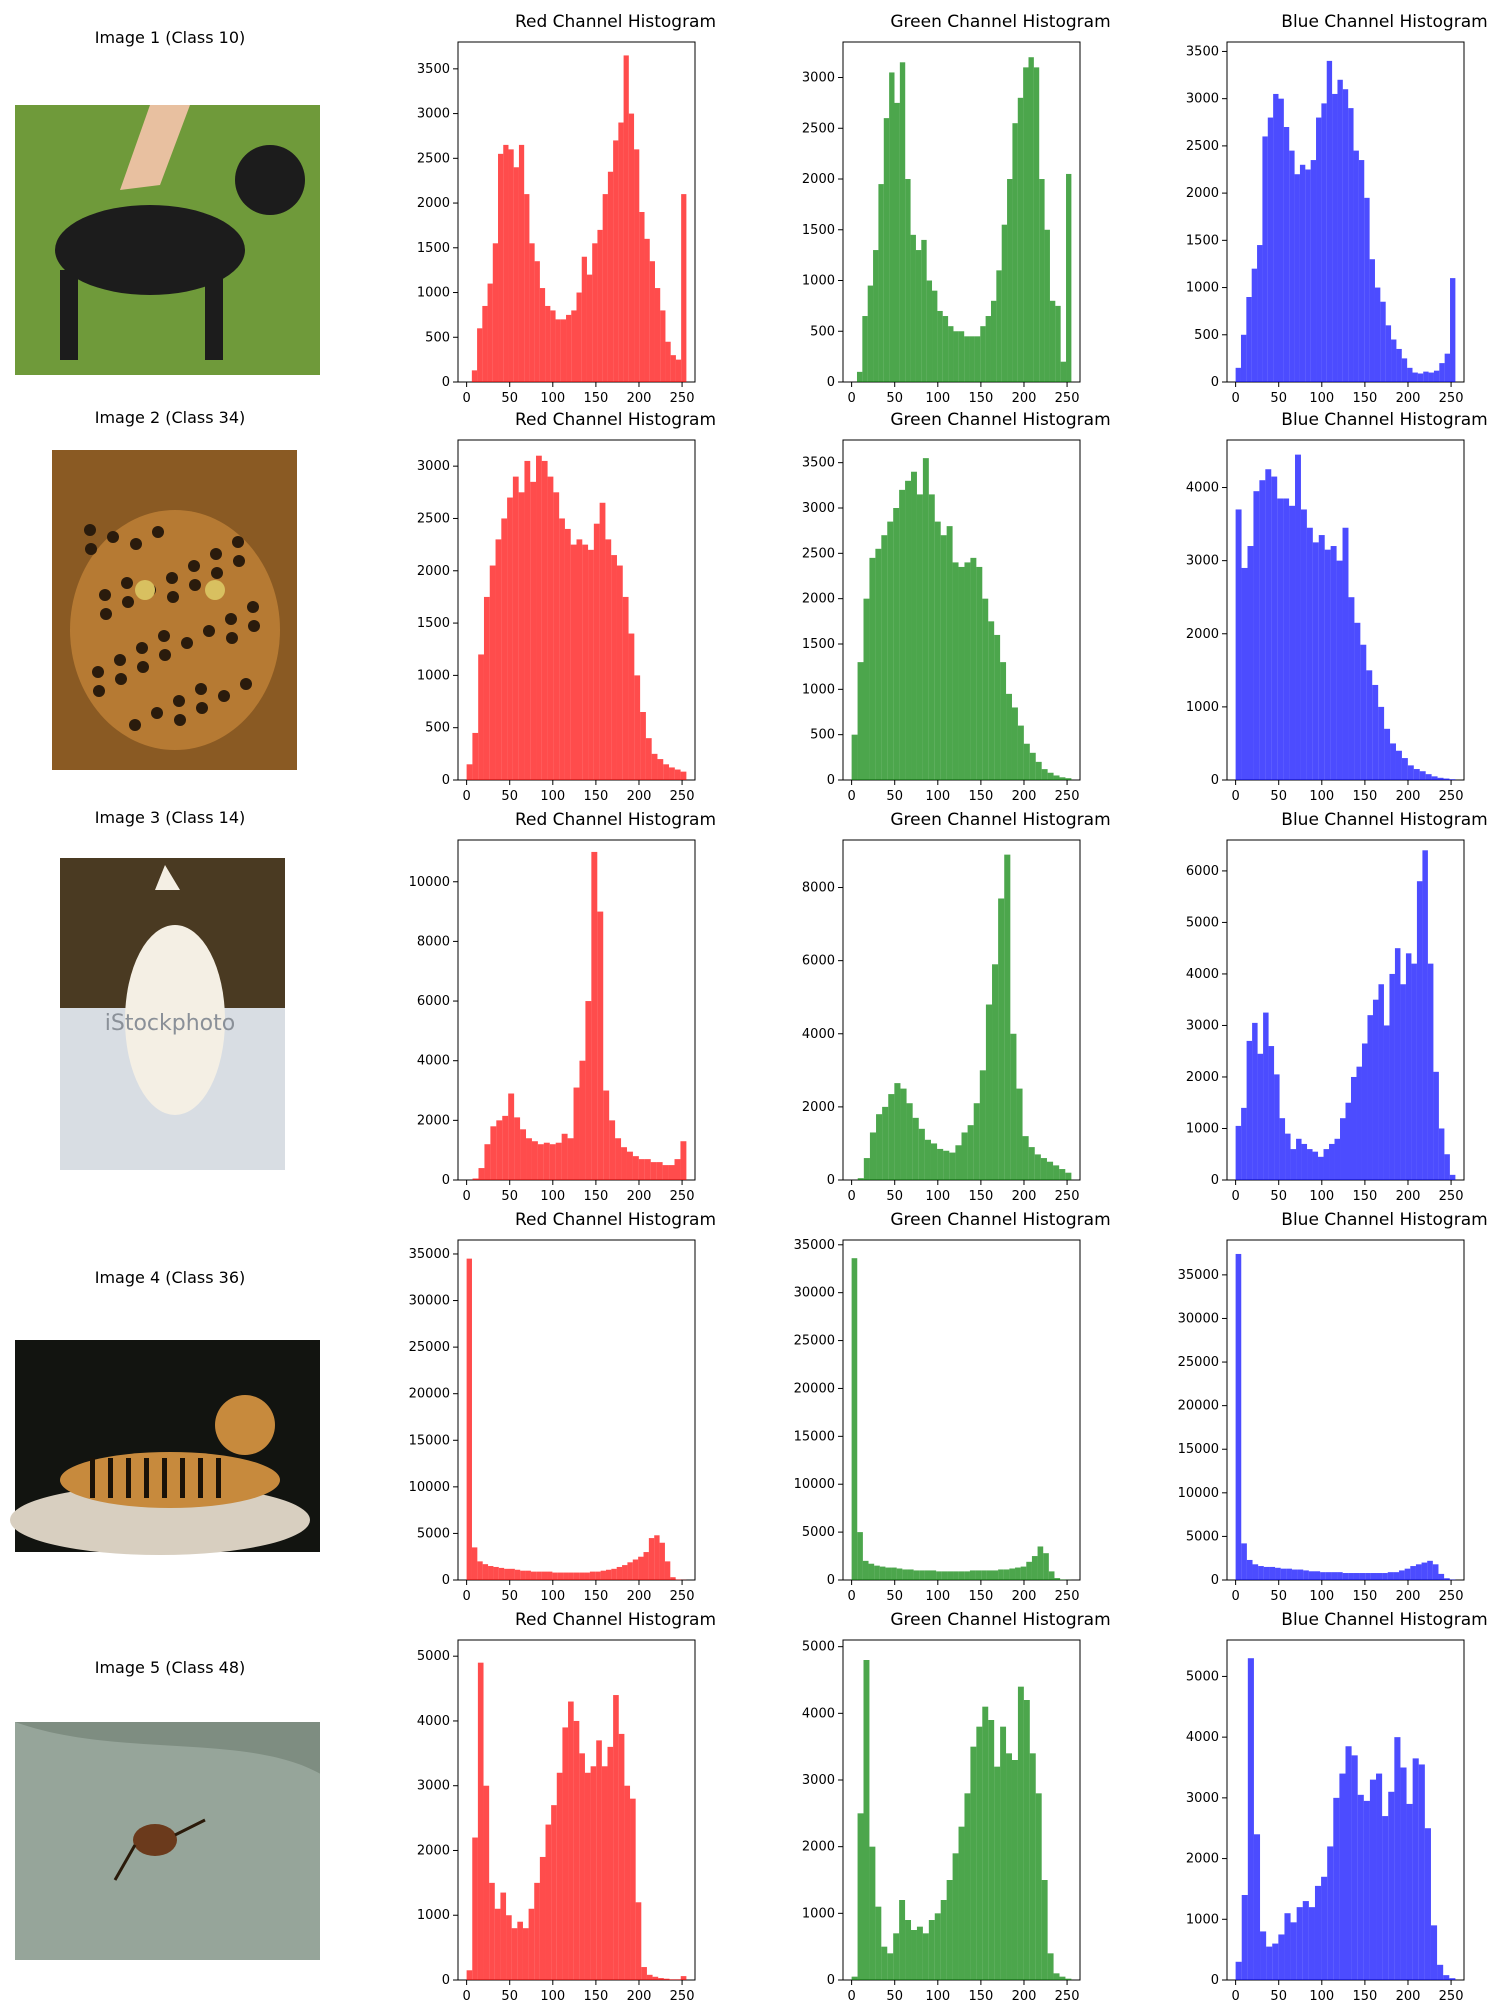 This screenshot has height=2000, width=1500. Describe the element at coordinates (433, 941) in the screenshot. I see `y-tick-label: 8000` at that location.